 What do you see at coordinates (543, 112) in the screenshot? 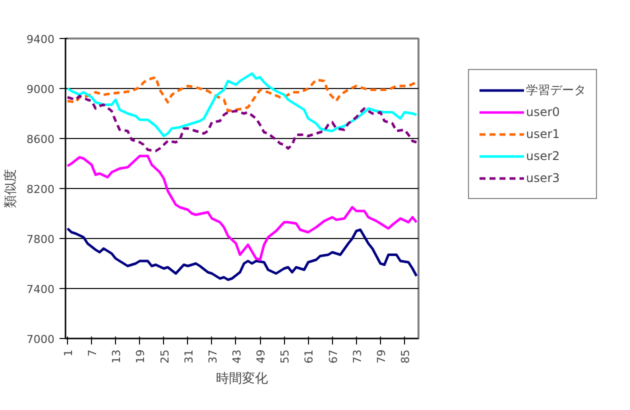
I see `legend-label: user0` at bounding box center [543, 112].